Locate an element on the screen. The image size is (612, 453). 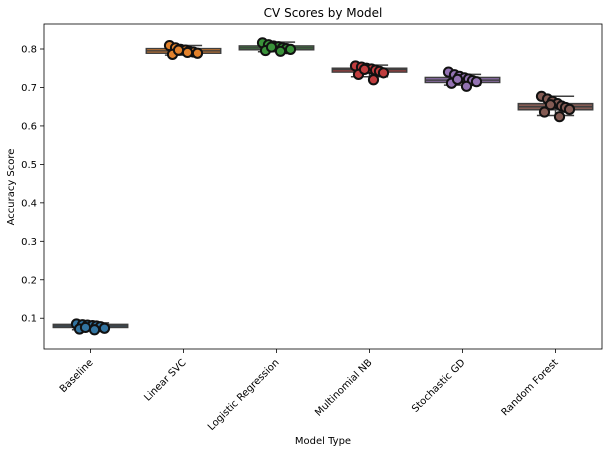
y-tick-label: 0.2 is located at coordinates (29, 280).